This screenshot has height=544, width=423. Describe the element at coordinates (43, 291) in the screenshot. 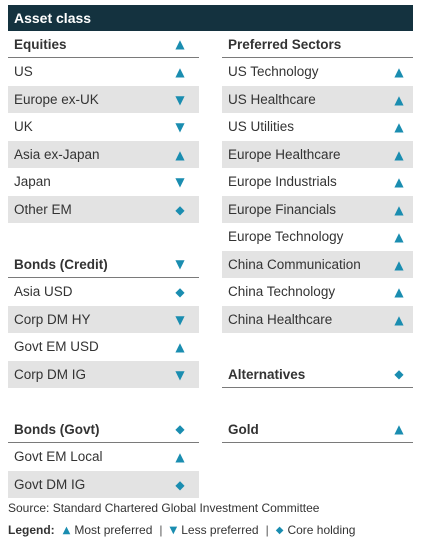

I see `row-label: Asia USD` at that location.